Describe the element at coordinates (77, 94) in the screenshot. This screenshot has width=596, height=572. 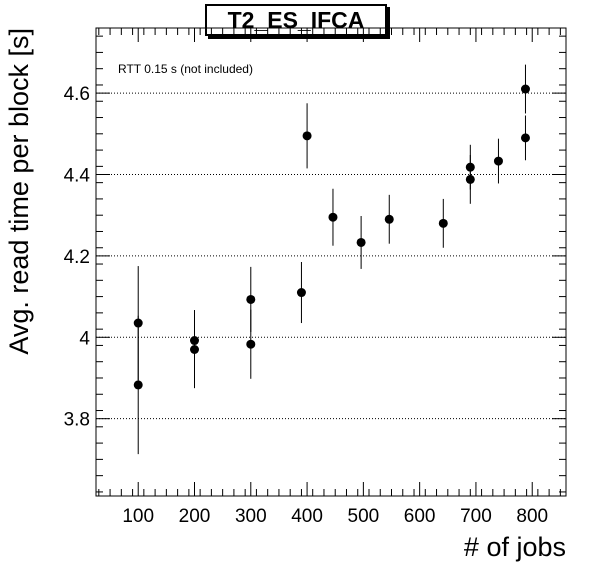
I see `y-tick-label: 4.6` at that location.